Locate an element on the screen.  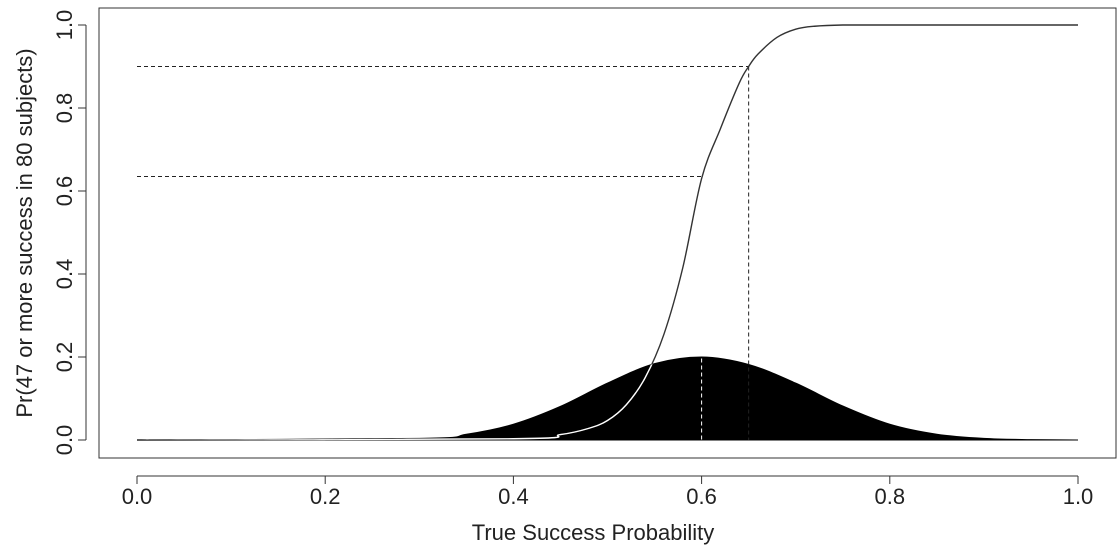
x-tick-label: 0.4 is located at coordinates (513, 496).